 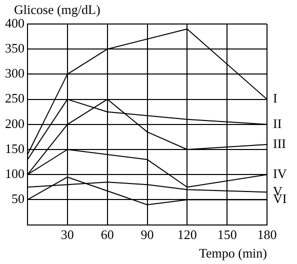 What do you see at coordinates (14, 123) in the screenshot?
I see `y-tick-label: 200` at bounding box center [14, 123].